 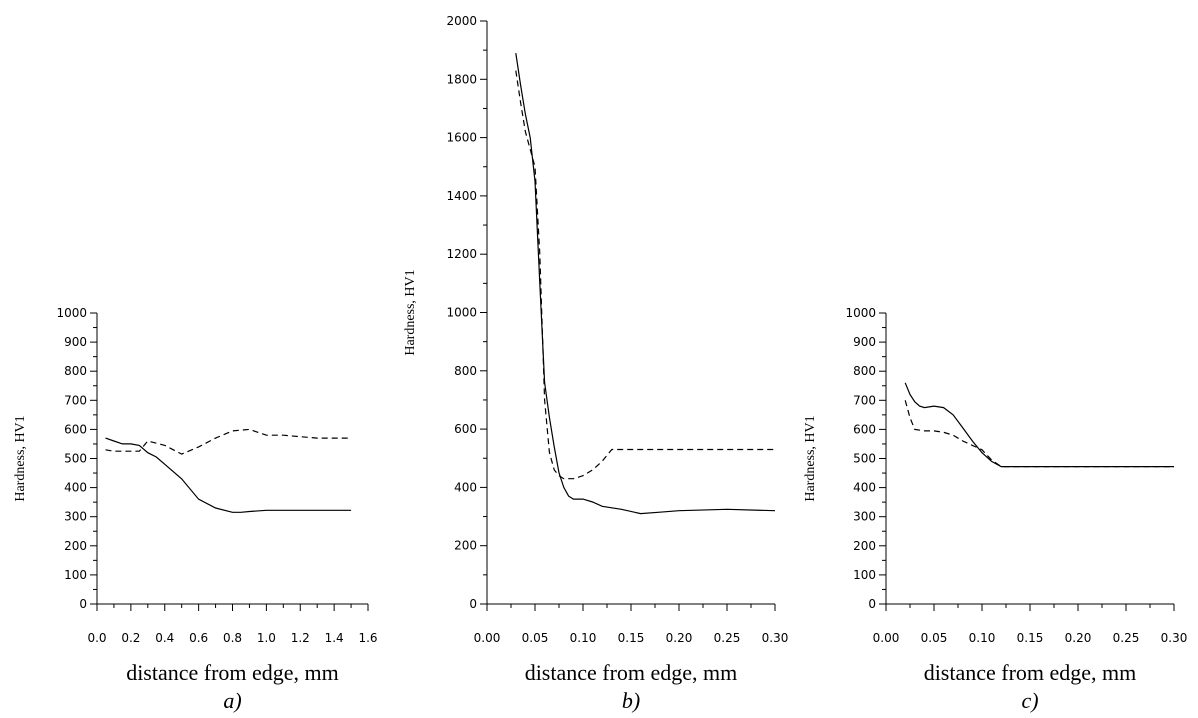 I want to click on x-tick-label: 1.4, so click(x=334, y=638).